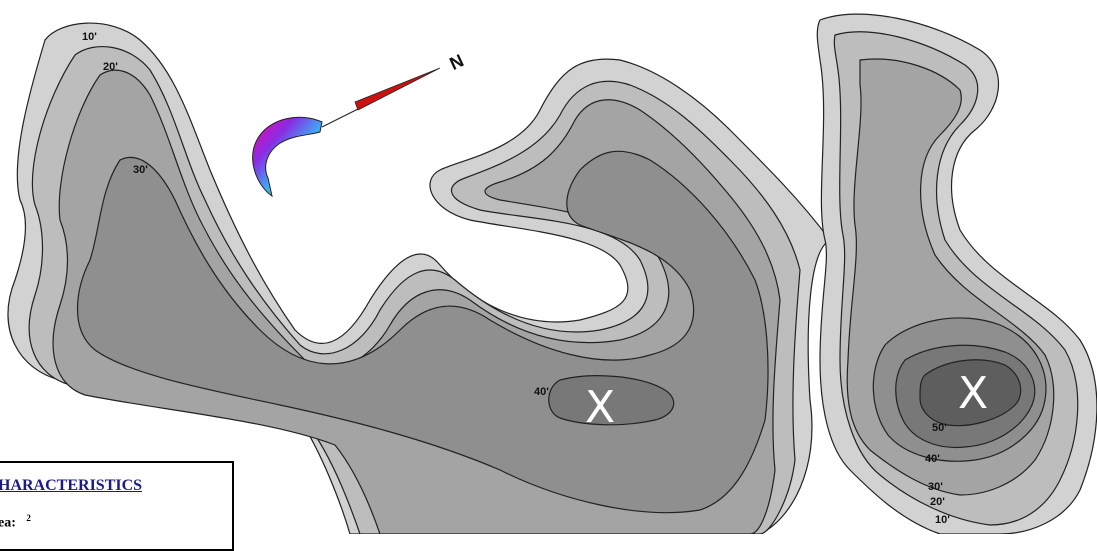  Describe the element at coordinates (939, 428) in the screenshot. I see `depth-label: 50'` at that location.